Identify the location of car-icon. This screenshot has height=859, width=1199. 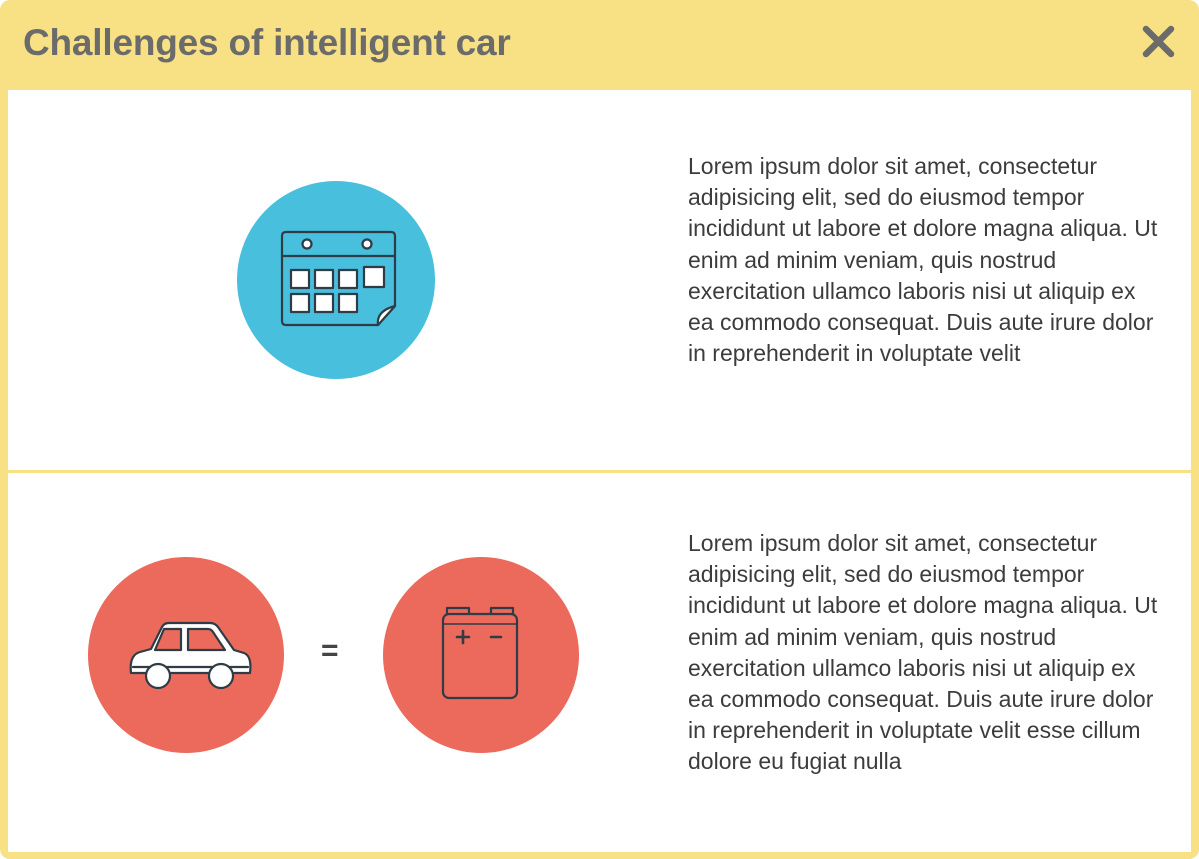
(190, 655).